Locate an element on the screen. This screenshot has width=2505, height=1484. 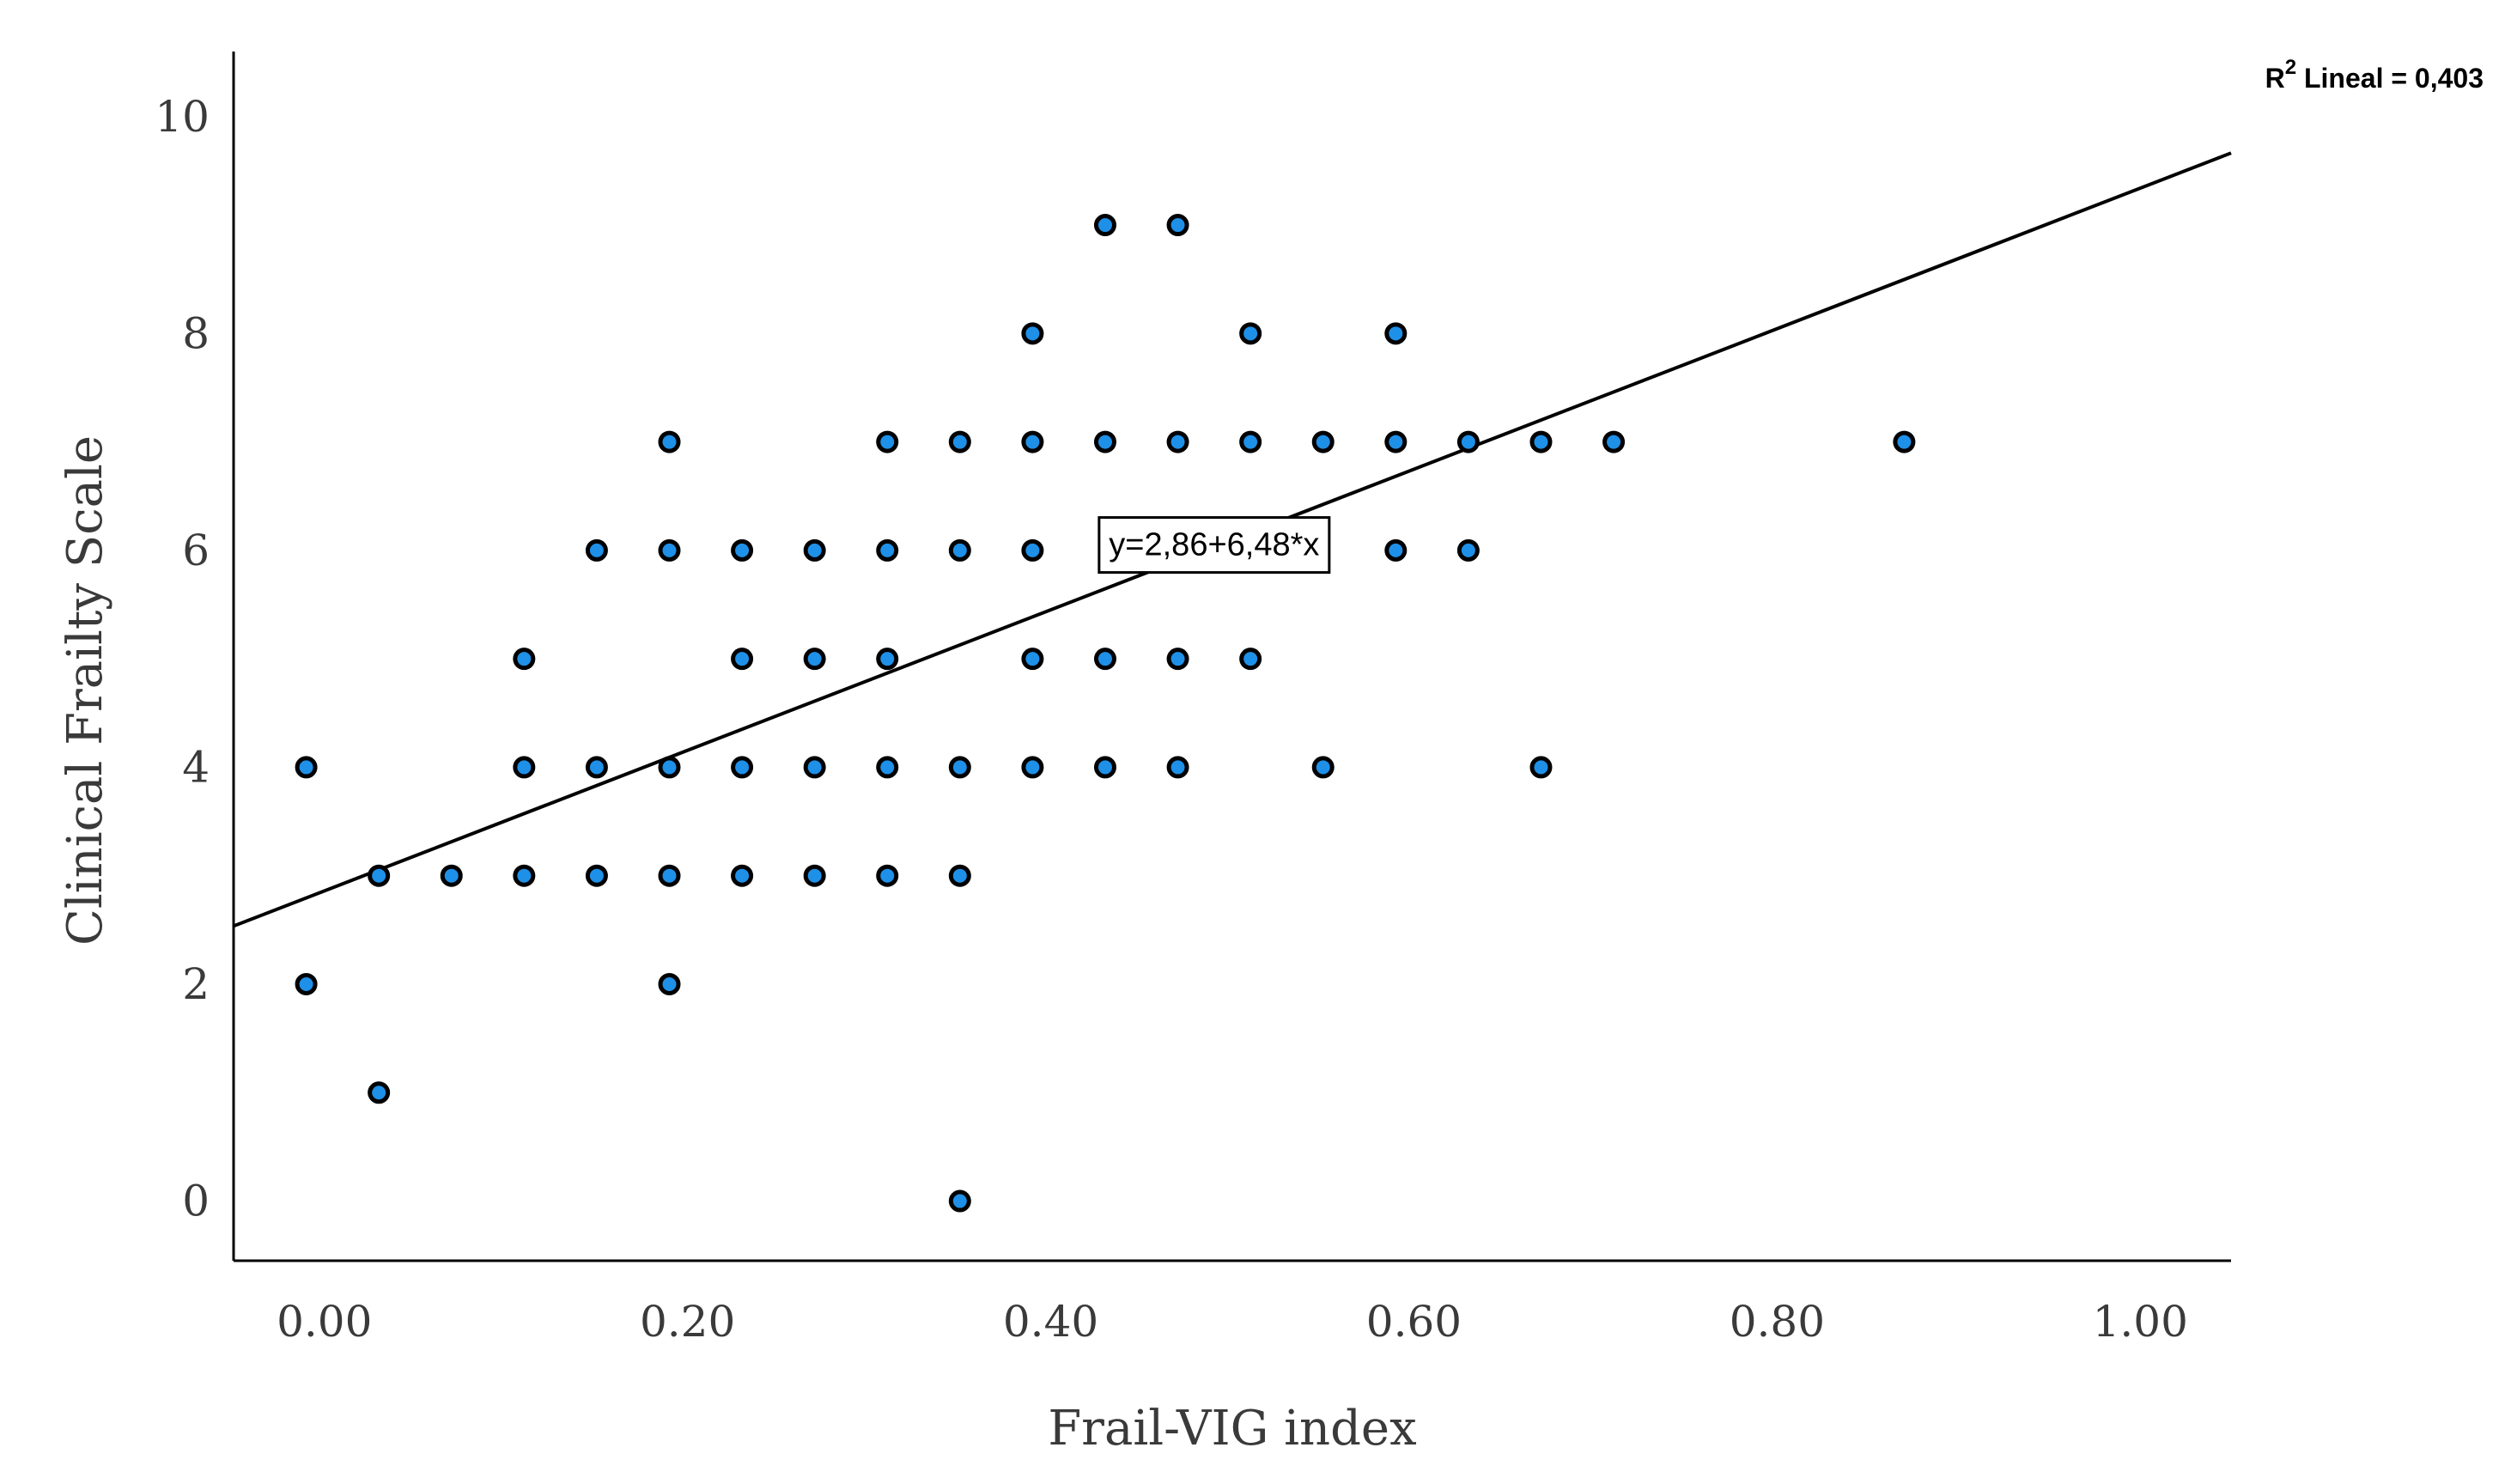
x-tick-labels: 0.00 0.20 0.40 0.60 0.80 1.00 is located at coordinates (1232, 1322).